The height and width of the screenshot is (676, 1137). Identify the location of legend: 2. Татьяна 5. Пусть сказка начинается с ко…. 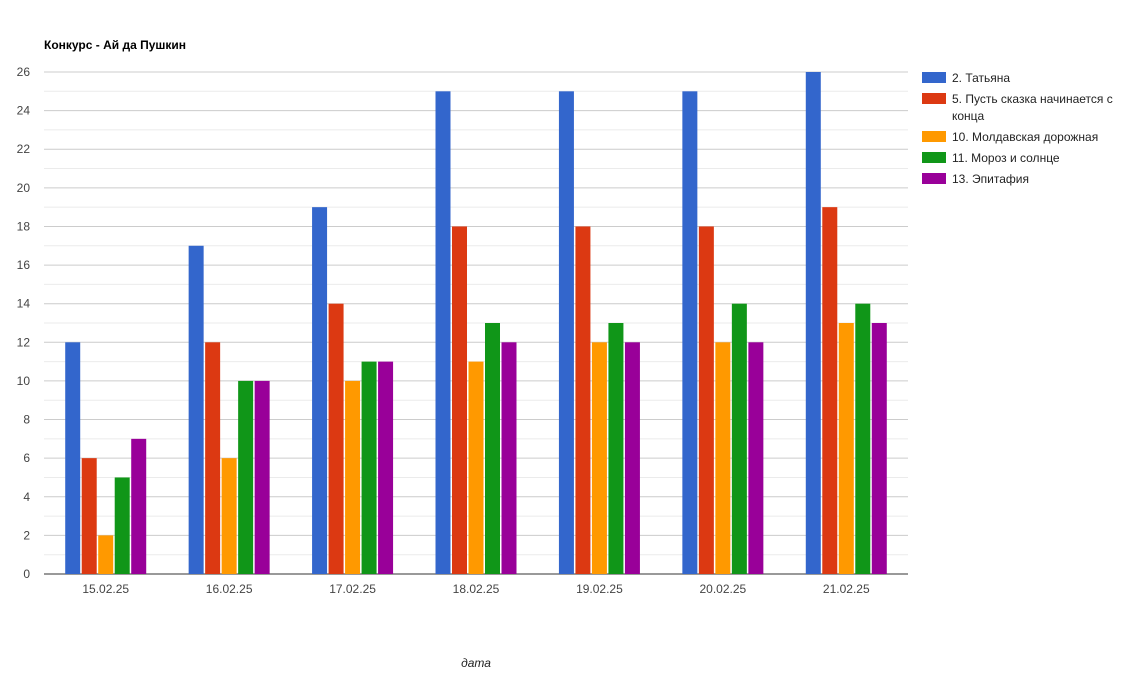
(1017, 128).